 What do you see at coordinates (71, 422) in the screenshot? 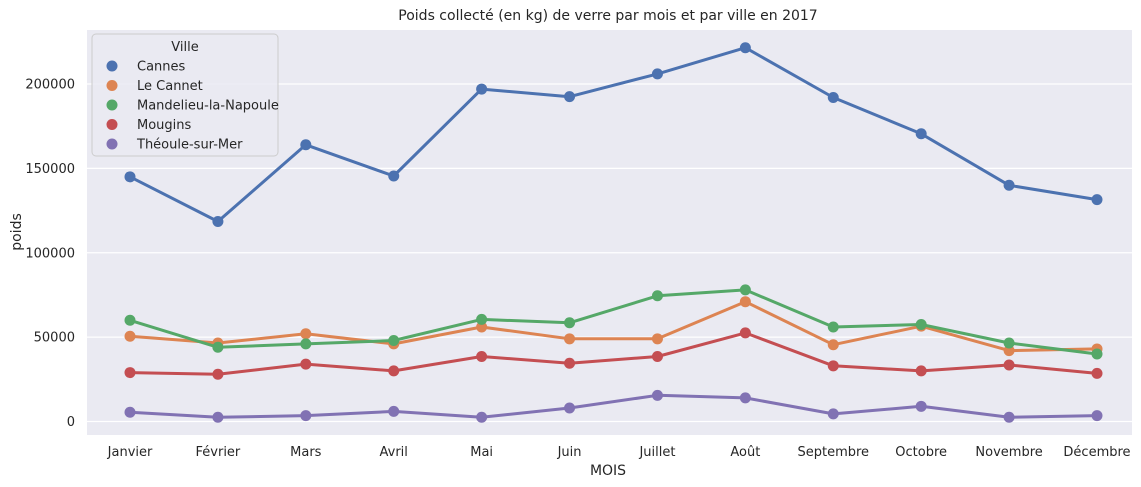
I see `y-tick-label: 0` at bounding box center [71, 422].